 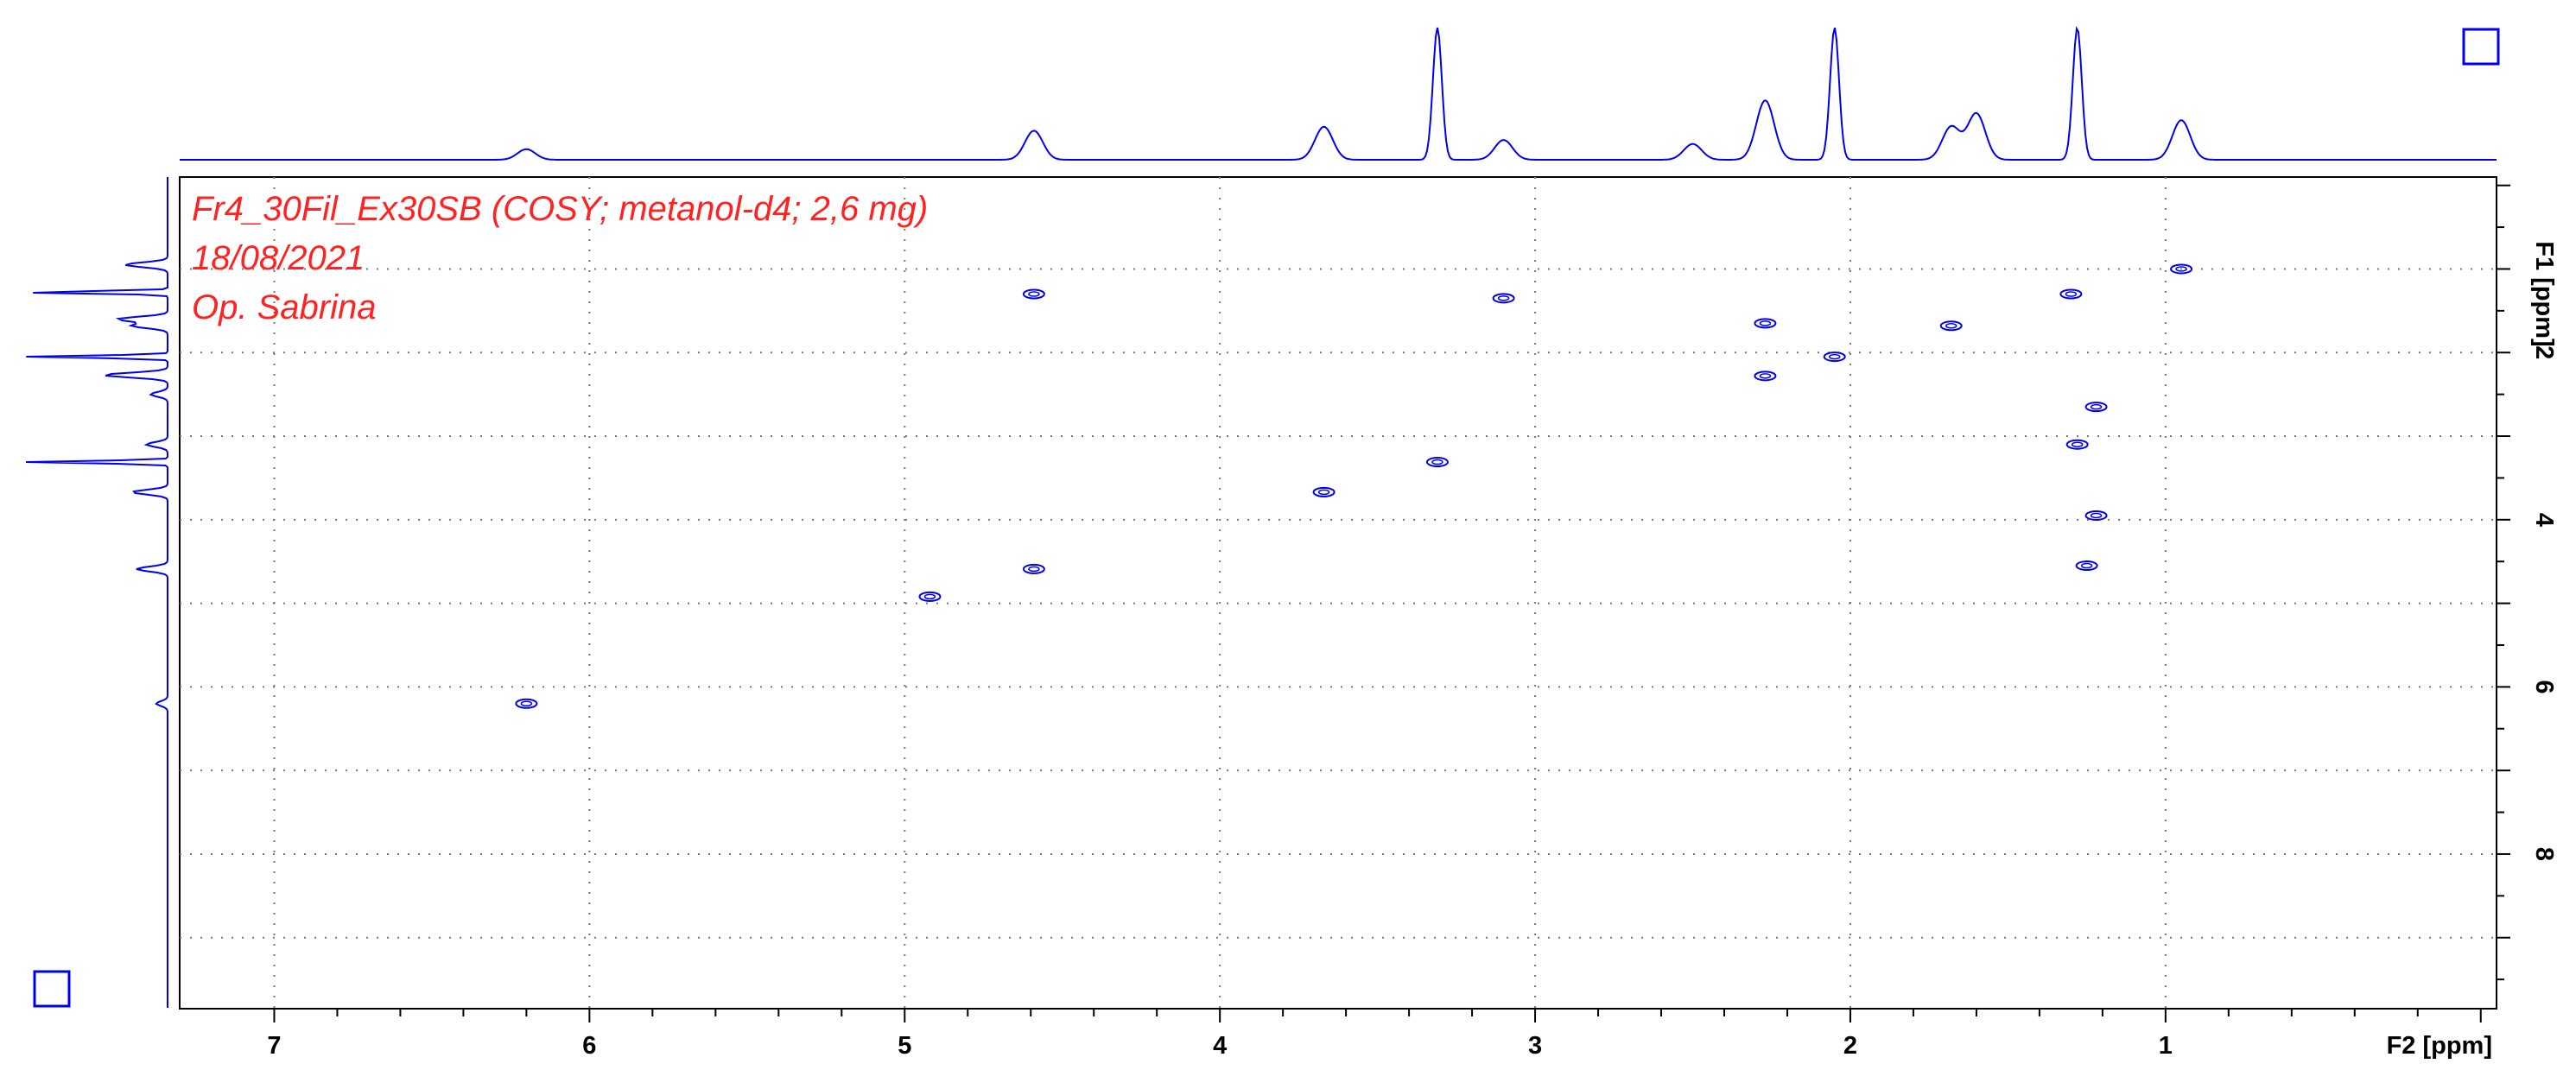 What do you see at coordinates (589, 1046) in the screenshot?
I see `x-tick-label: 6` at bounding box center [589, 1046].